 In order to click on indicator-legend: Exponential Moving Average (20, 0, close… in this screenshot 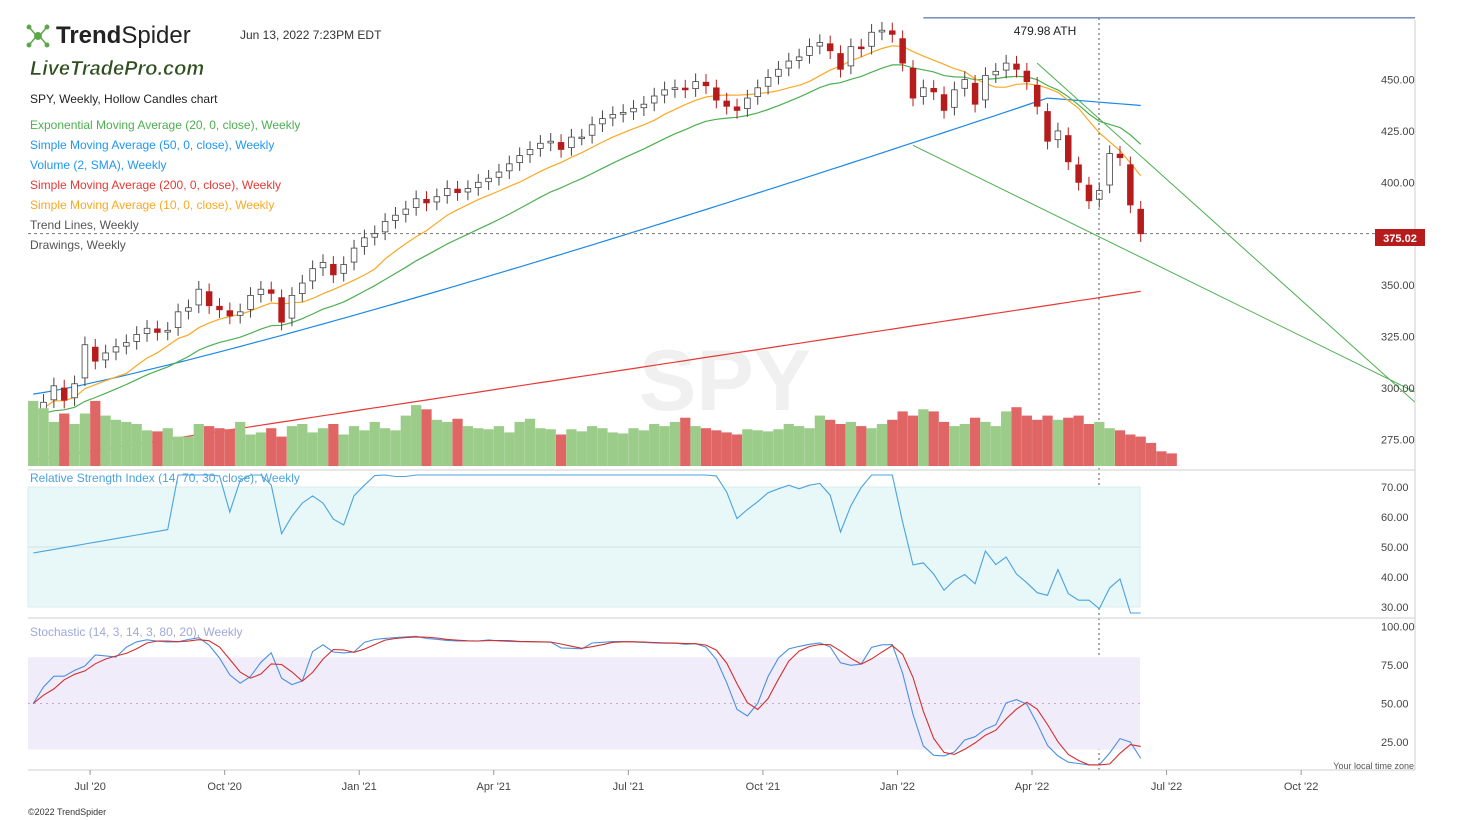, I will do `click(165, 185)`.